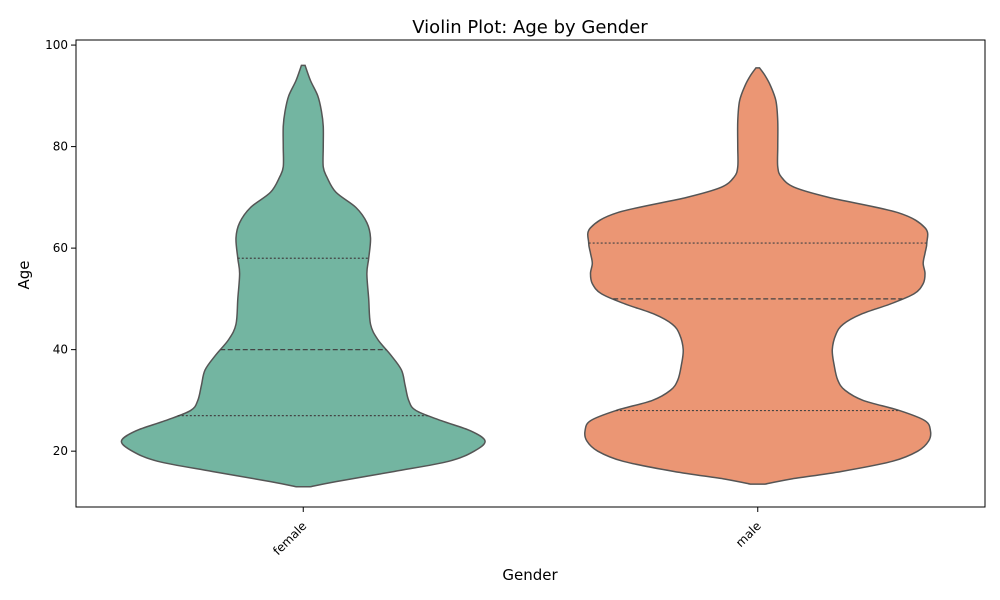 The height and width of the screenshot is (600, 1000). I want to click on x-tick-label-male: male, so click(748, 534).